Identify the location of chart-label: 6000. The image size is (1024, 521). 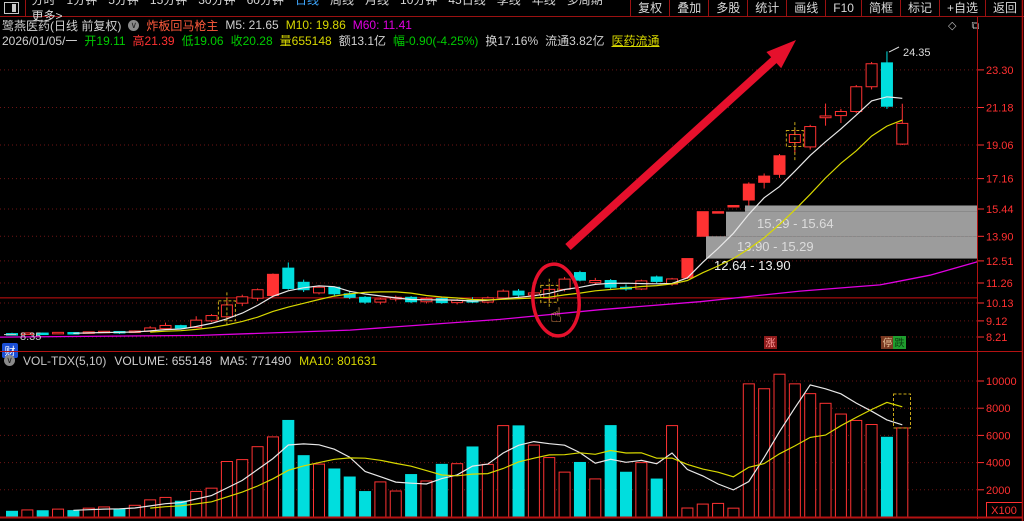
(998, 436).